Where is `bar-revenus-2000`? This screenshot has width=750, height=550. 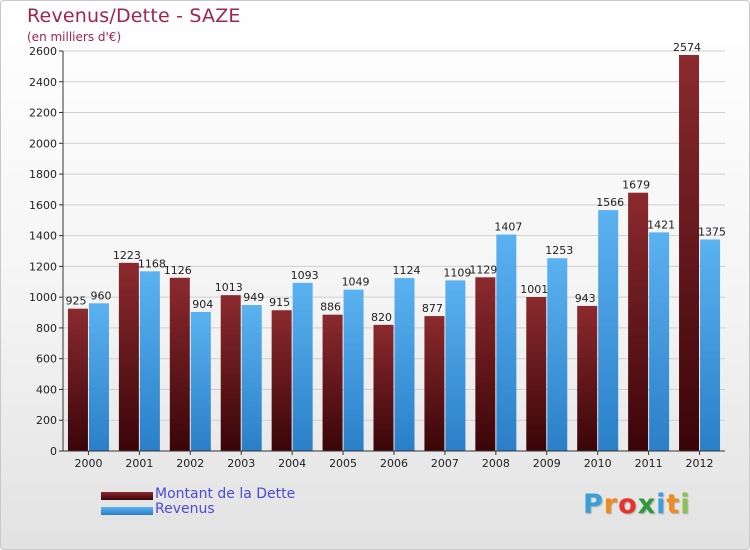
bar-revenus-2000 is located at coordinates (98, 377).